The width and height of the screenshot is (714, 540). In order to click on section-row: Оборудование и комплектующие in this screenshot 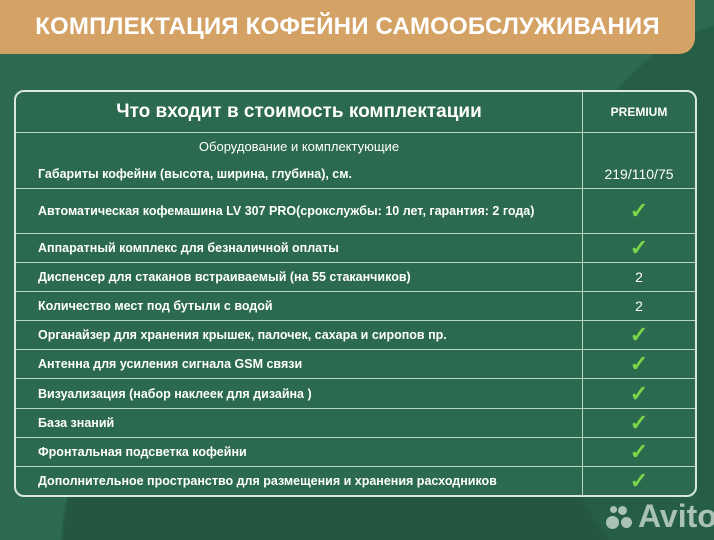, I will do `click(355, 146)`.